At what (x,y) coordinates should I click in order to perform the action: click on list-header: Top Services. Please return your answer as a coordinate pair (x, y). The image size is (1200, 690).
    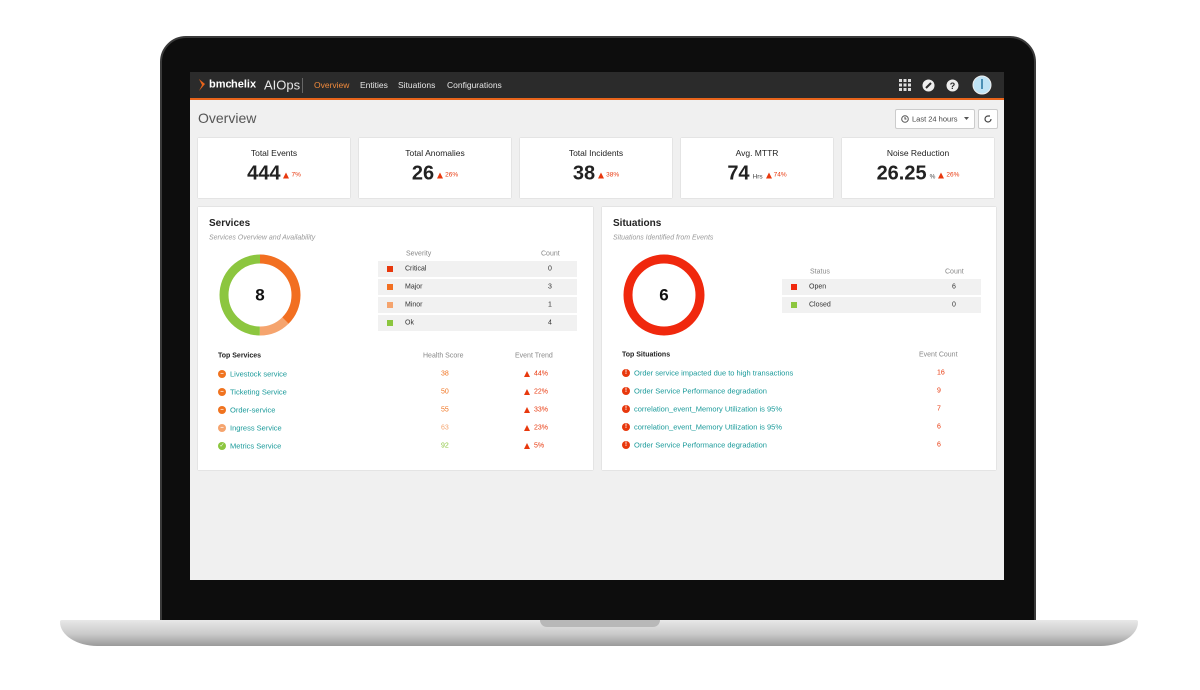
    Looking at the image, I should click on (240, 356).